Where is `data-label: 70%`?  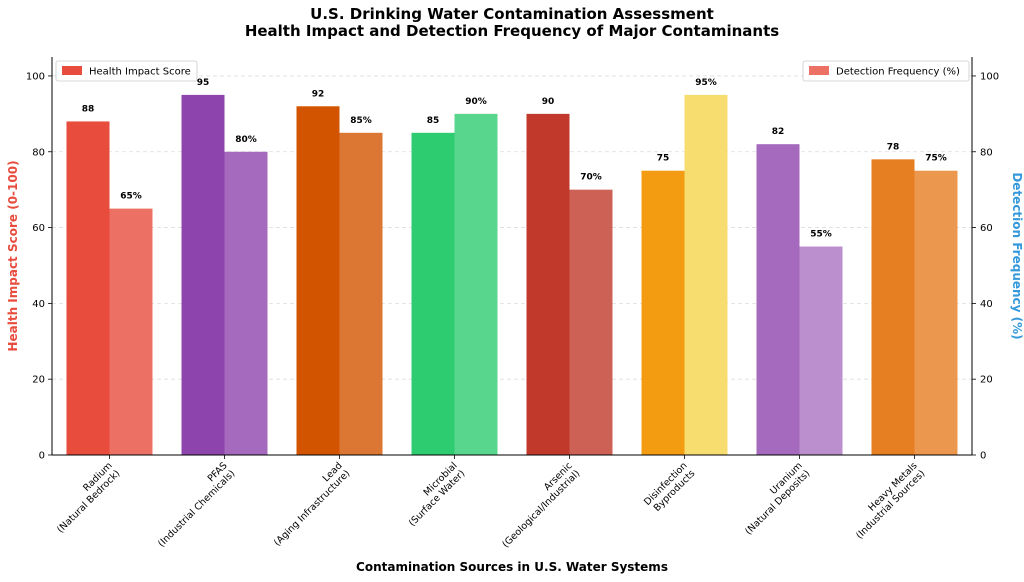 data-label: 70% is located at coordinates (591, 178).